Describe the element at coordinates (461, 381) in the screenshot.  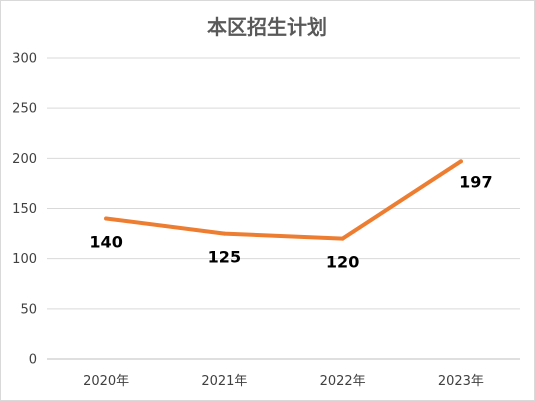
I see `x-tick-label: 2023年` at that location.